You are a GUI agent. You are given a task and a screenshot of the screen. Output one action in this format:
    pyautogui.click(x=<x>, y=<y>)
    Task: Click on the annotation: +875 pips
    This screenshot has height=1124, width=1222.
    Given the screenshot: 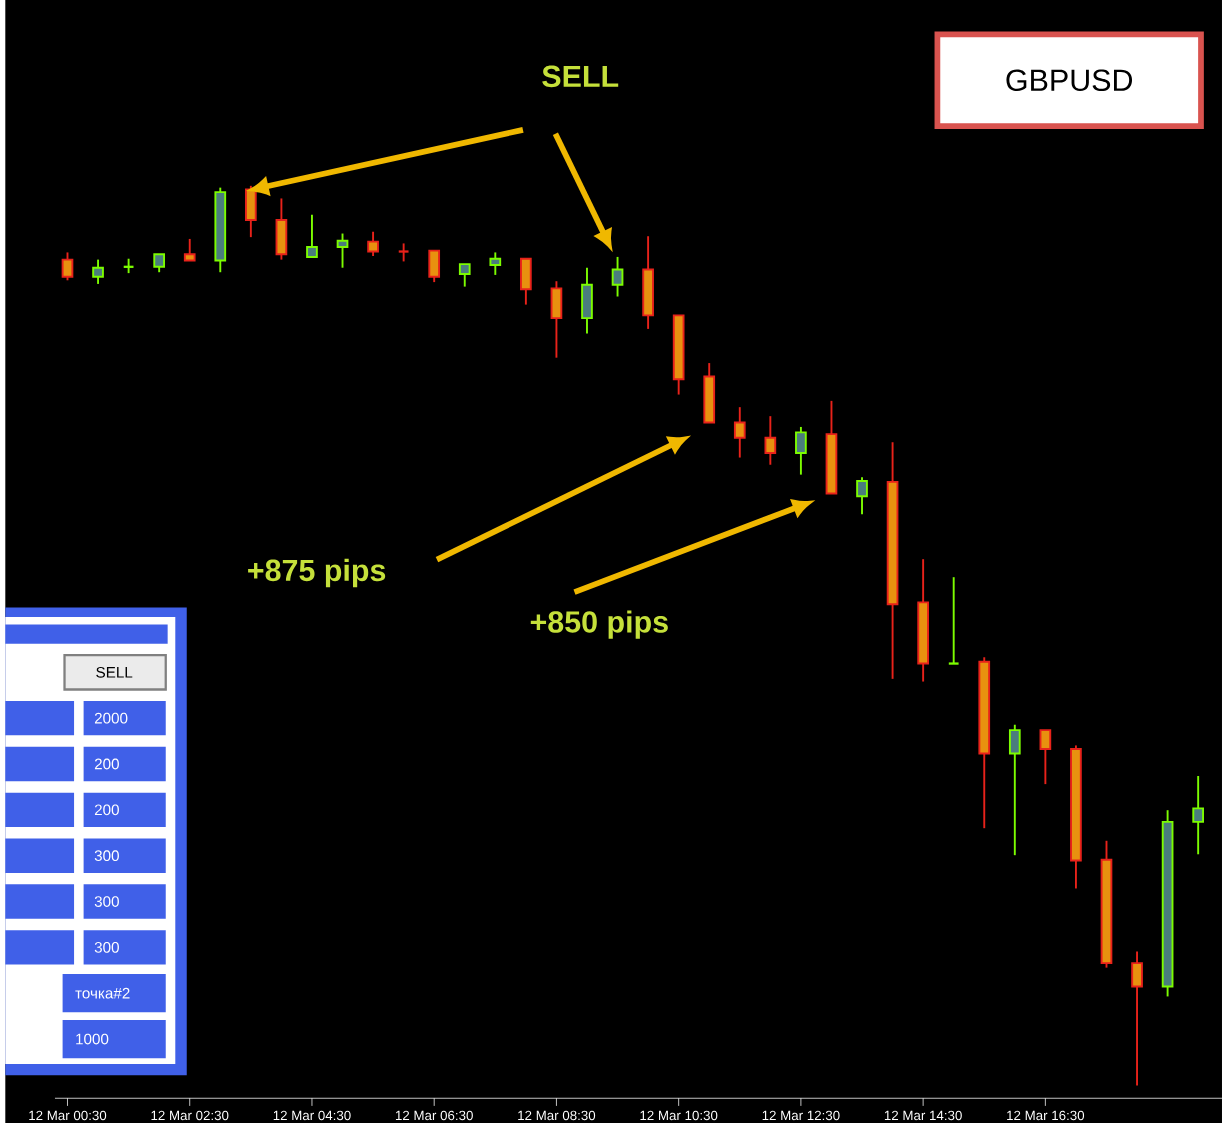 What is the action you would take?
    pyautogui.click(x=317, y=573)
    